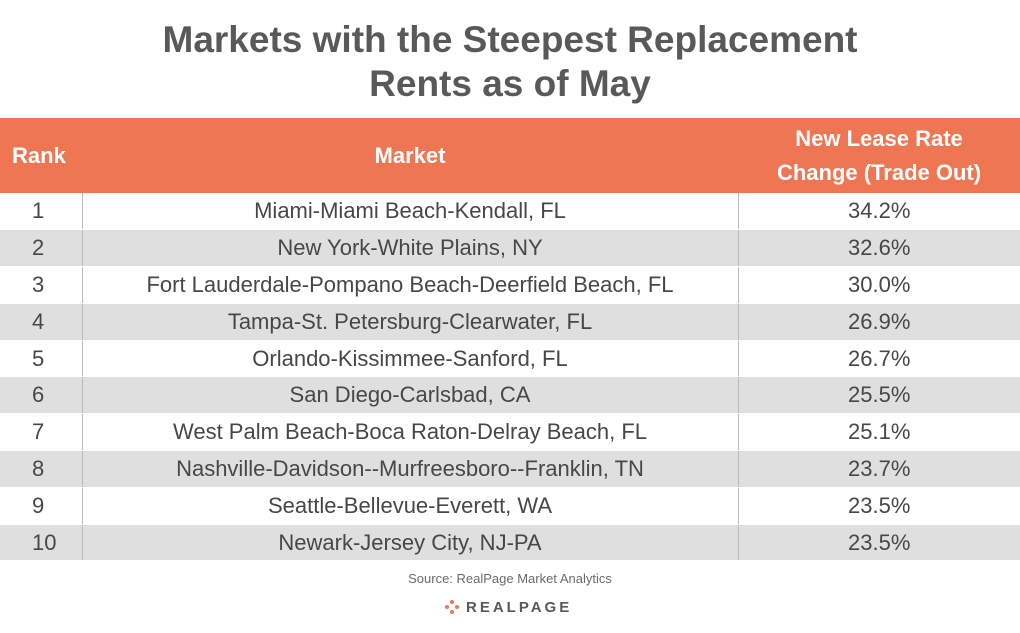 This screenshot has width=1020, height=633. I want to click on cell-market: New York-White Plains, NY, so click(409, 248).